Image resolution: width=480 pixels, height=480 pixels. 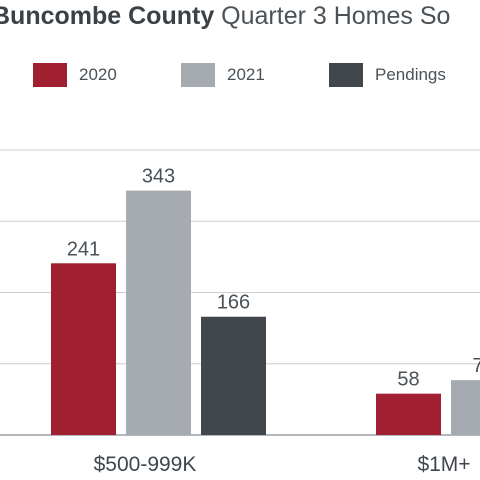 What do you see at coordinates (476, 366) in the screenshot?
I see `bar-value-label: 77` at bounding box center [476, 366].